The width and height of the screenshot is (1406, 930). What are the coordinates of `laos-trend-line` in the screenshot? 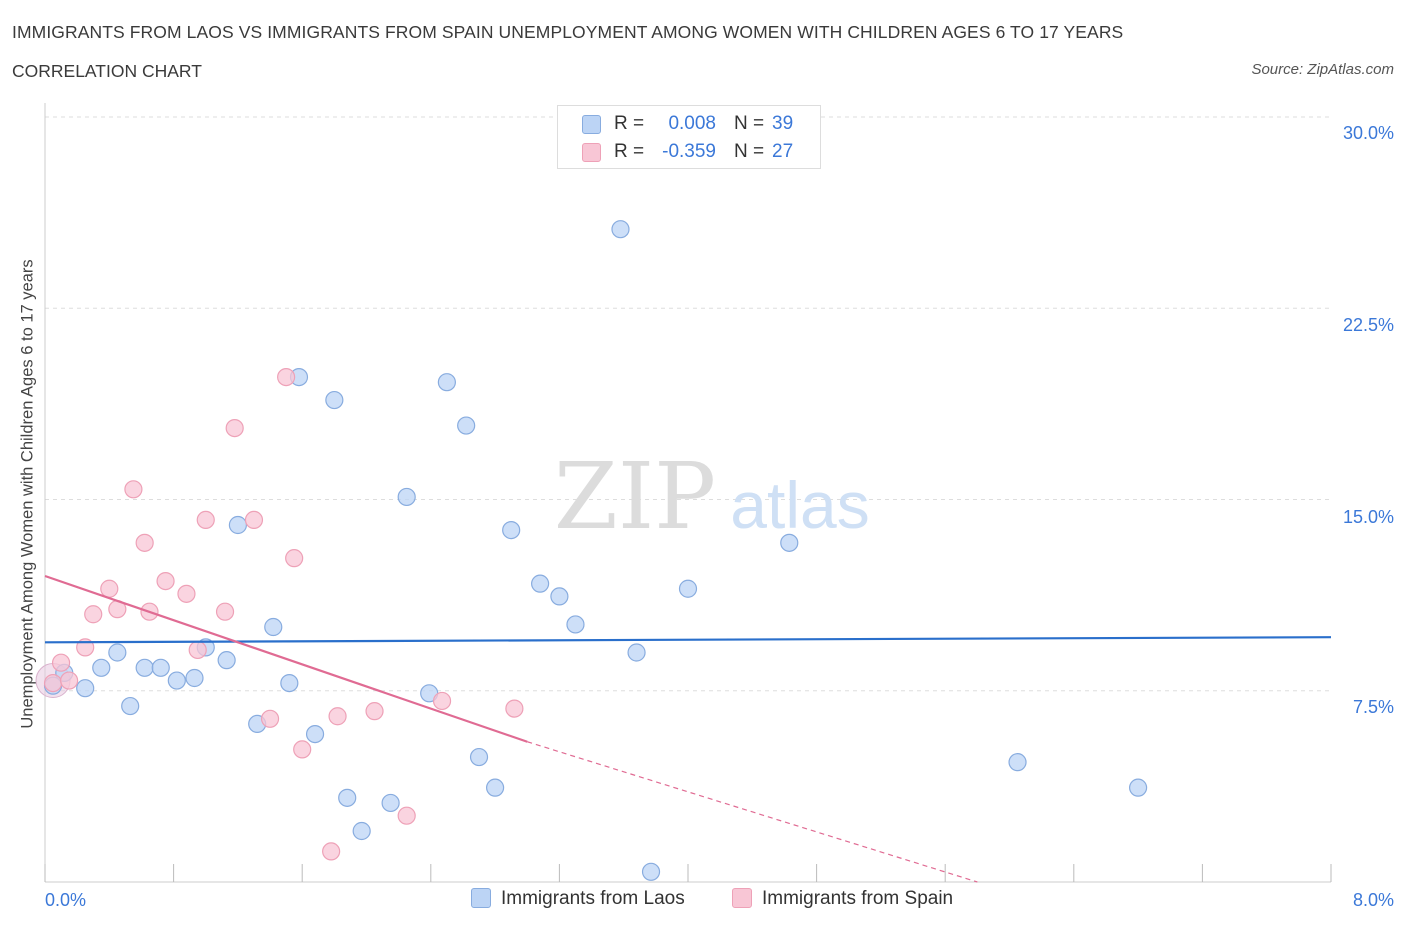 It's located at (688, 640).